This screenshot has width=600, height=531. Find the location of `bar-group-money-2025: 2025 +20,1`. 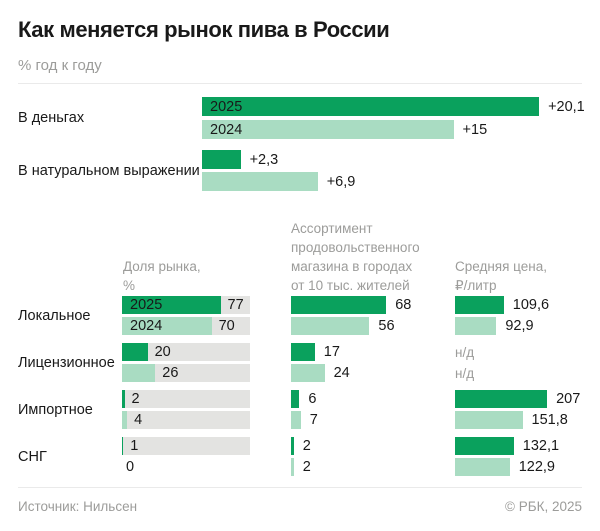

bar-group-money-2025: 2025 +20,1 is located at coordinates (393, 106).